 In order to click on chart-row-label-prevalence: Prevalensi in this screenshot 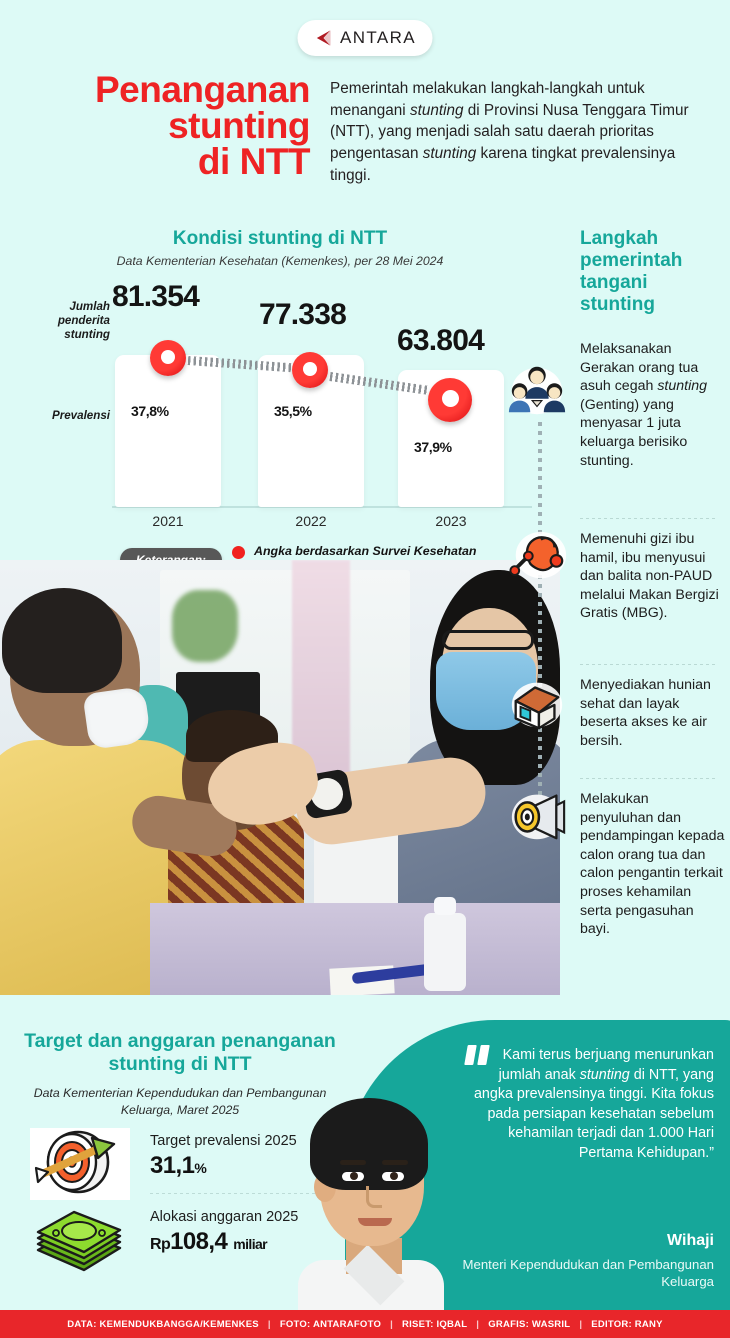, I will do `click(80, 415)`.